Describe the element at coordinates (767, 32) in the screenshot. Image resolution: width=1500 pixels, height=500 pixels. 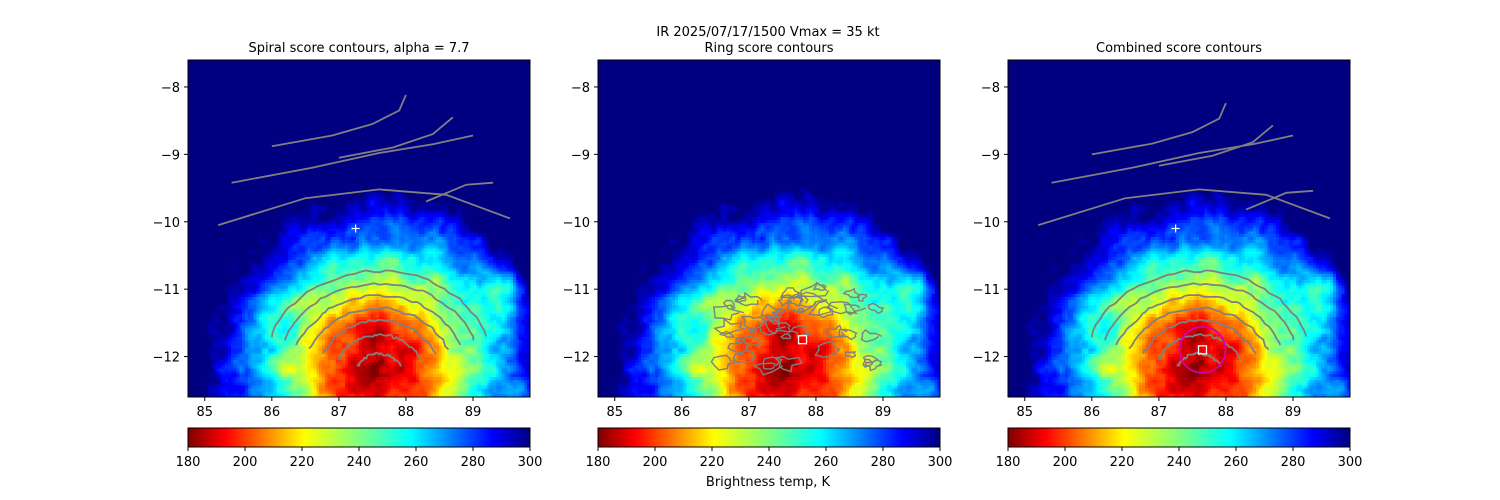
I see `suptitle: IR 2025/07/17/1500 Vmax = 35 kt` at that location.